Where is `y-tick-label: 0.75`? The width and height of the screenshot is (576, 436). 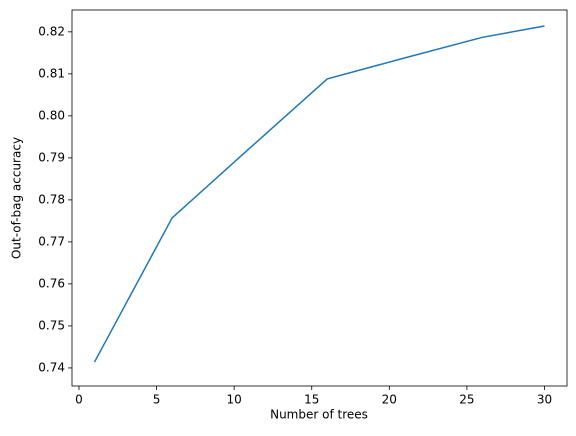
y-tick-label: 0.75 is located at coordinates (51, 325).